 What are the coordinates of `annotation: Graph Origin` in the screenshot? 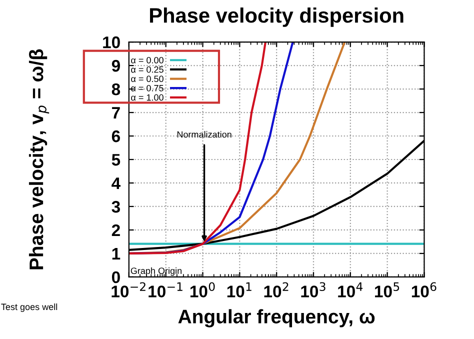 It's located at (156, 271).